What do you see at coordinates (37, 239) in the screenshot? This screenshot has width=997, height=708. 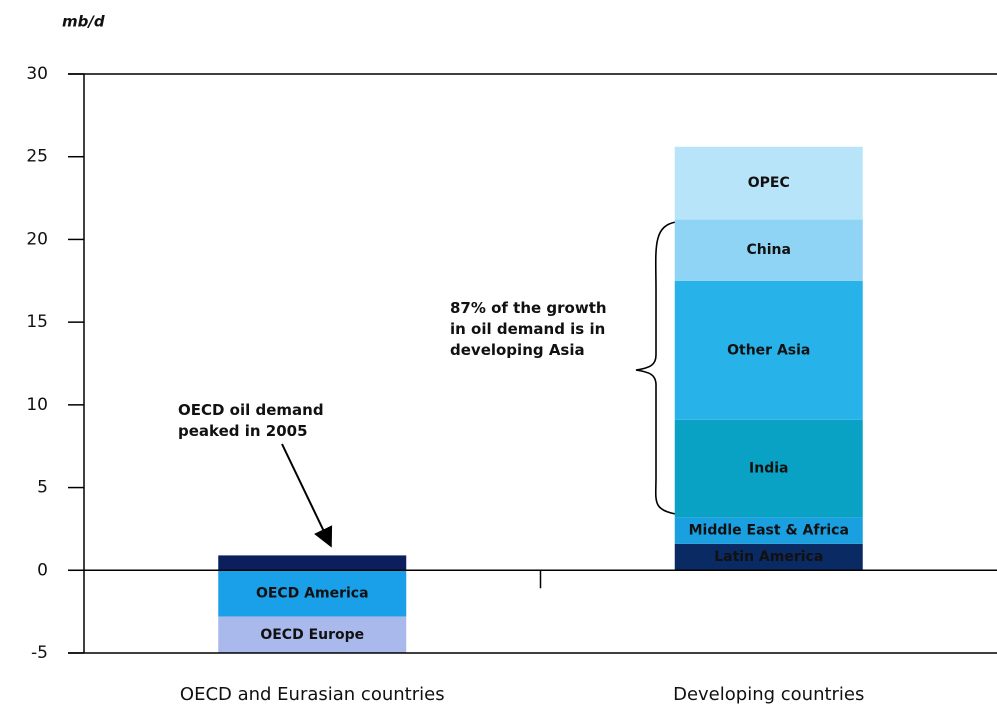 I see `y-tick-label: 20` at bounding box center [37, 239].